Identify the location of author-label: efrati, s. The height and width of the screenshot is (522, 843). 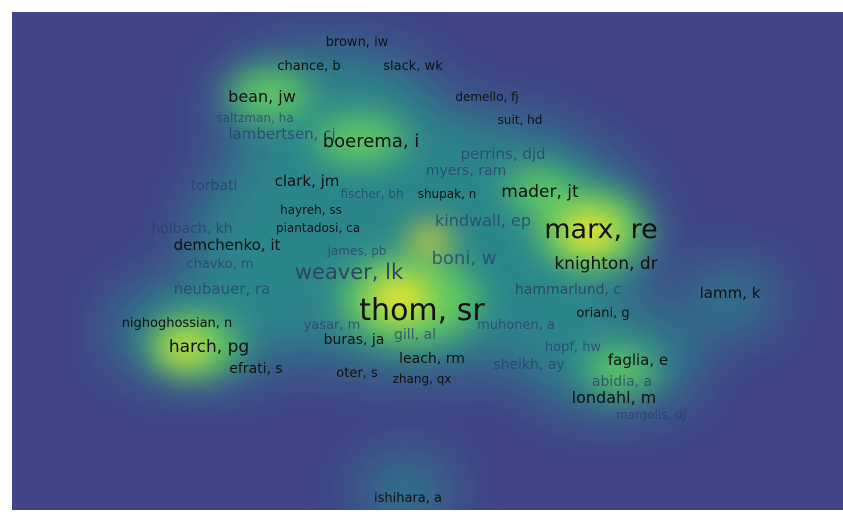
(255, 369).